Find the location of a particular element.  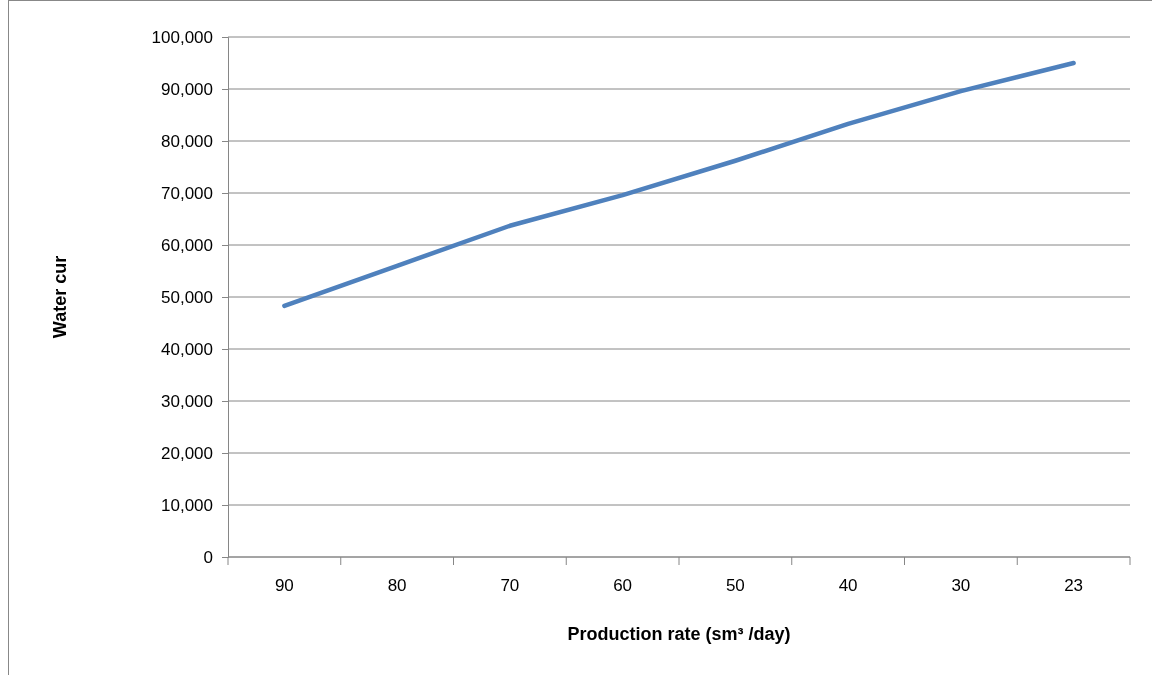

x-tick-label: 80 is located at coordinates (397, 585).